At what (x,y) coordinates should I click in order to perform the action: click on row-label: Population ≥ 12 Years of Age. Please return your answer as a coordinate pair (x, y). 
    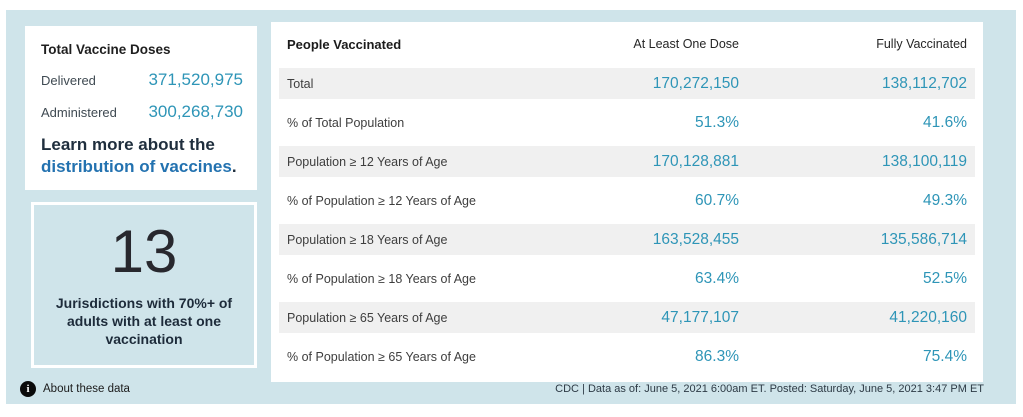
    Looking at the image, I should click on (367, 161).